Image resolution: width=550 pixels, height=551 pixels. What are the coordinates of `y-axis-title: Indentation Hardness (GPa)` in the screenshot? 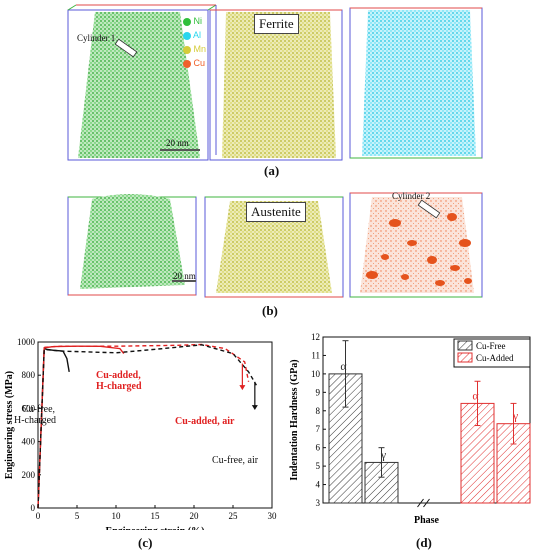 It's located at (294, 419).